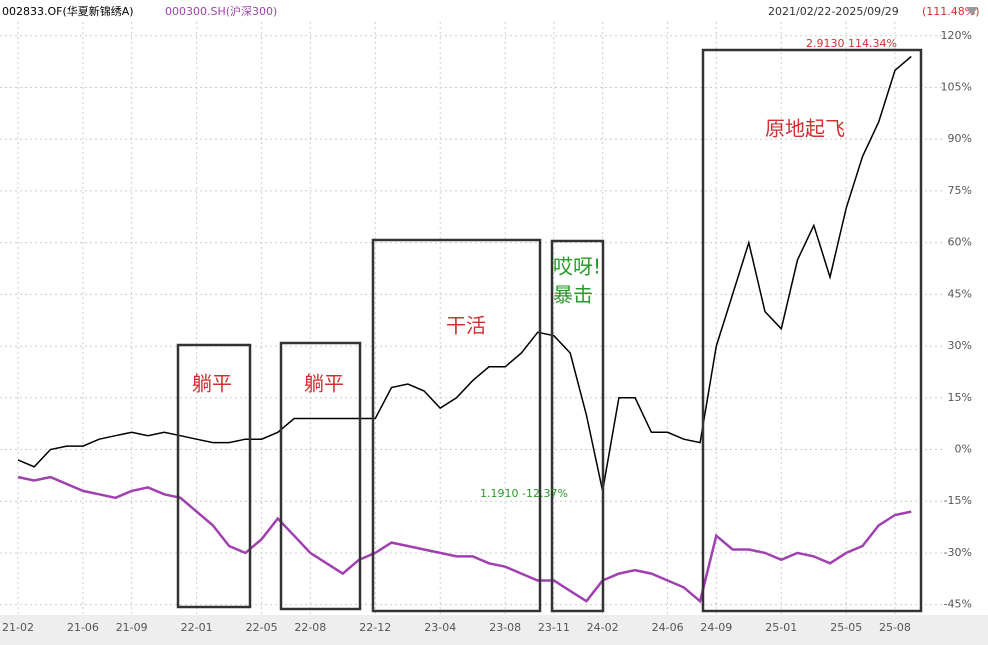 This screenshot has width=988, height=645. What do you see at coordinates (83, 627) in the screenshot?
I see `x-tick-label: 21-06` at bounding box center [83, 627].